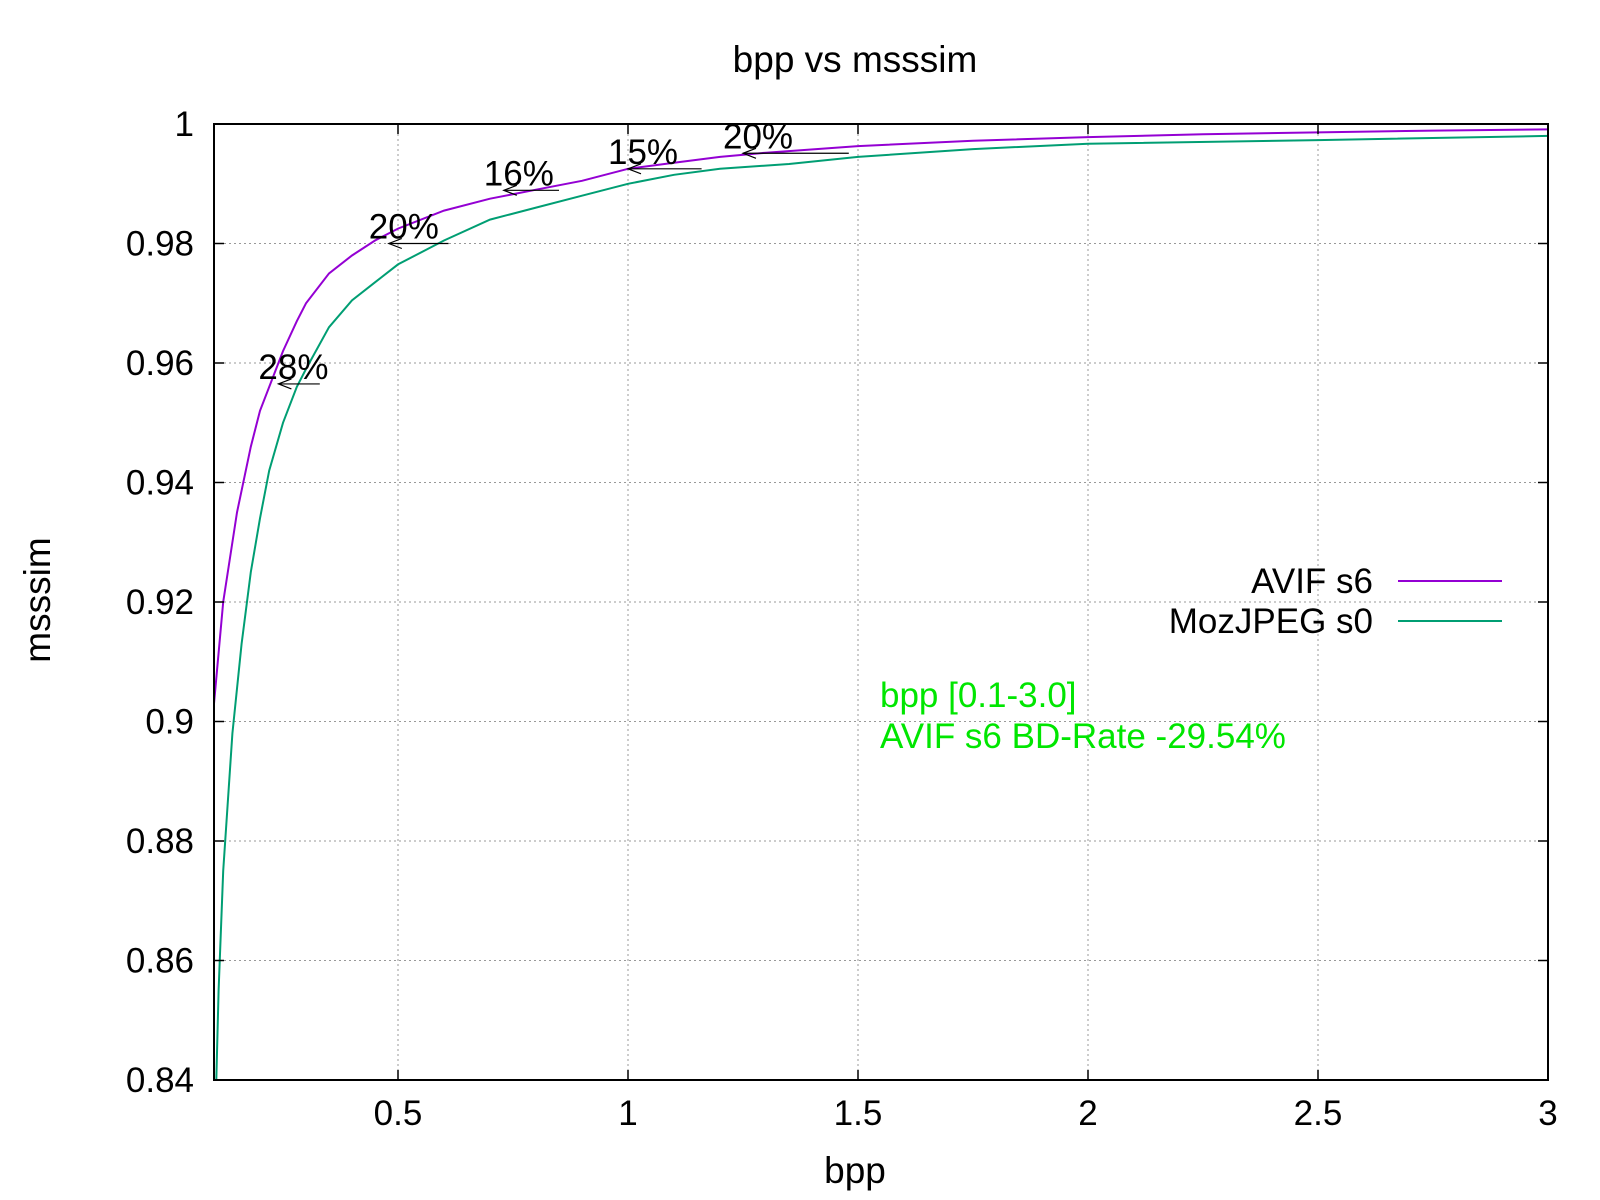 The image size is (1600, 1200). What do you see at coordinates (293, 367) in the screenshot?
I see `annotation-label: 28%` at bounding box center [293, 367].